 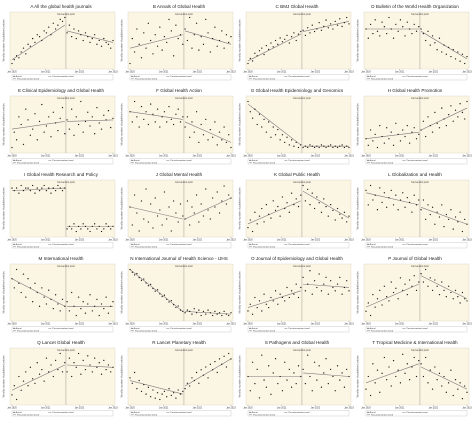 I want to click on legend-box, so click(x=62, y=161).